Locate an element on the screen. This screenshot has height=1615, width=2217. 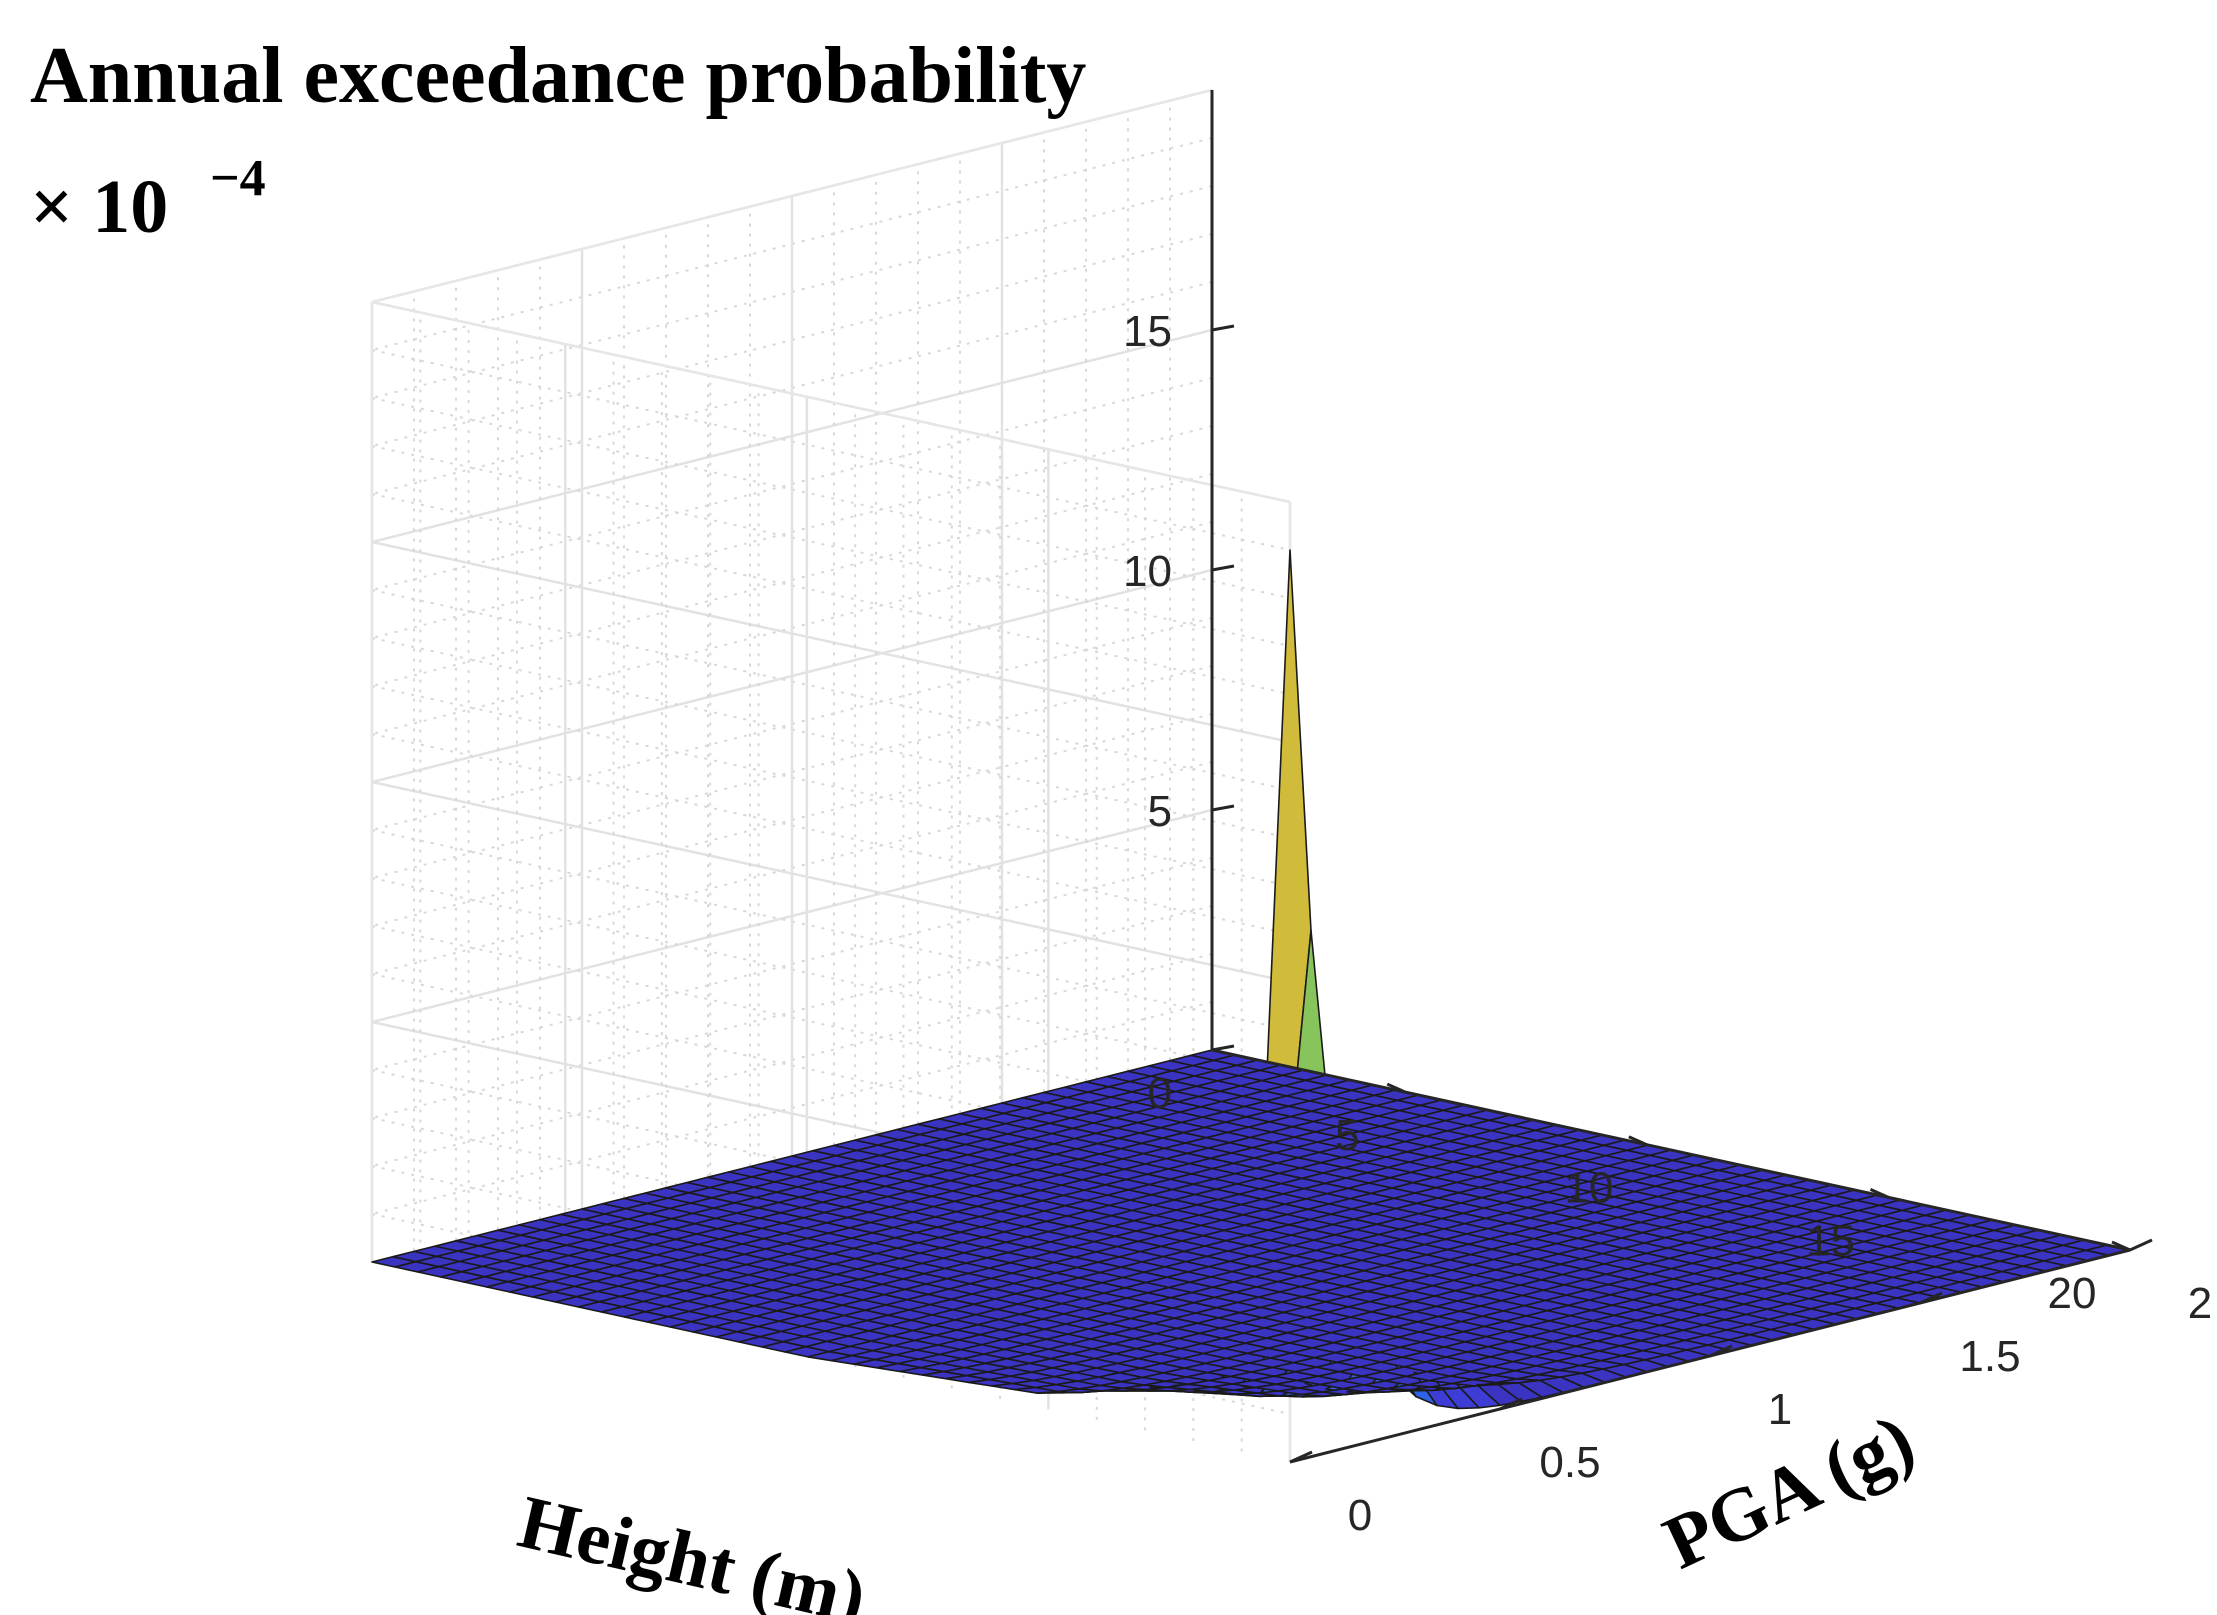
z-tick-label: 15 is located at coordinates (1147, 331).